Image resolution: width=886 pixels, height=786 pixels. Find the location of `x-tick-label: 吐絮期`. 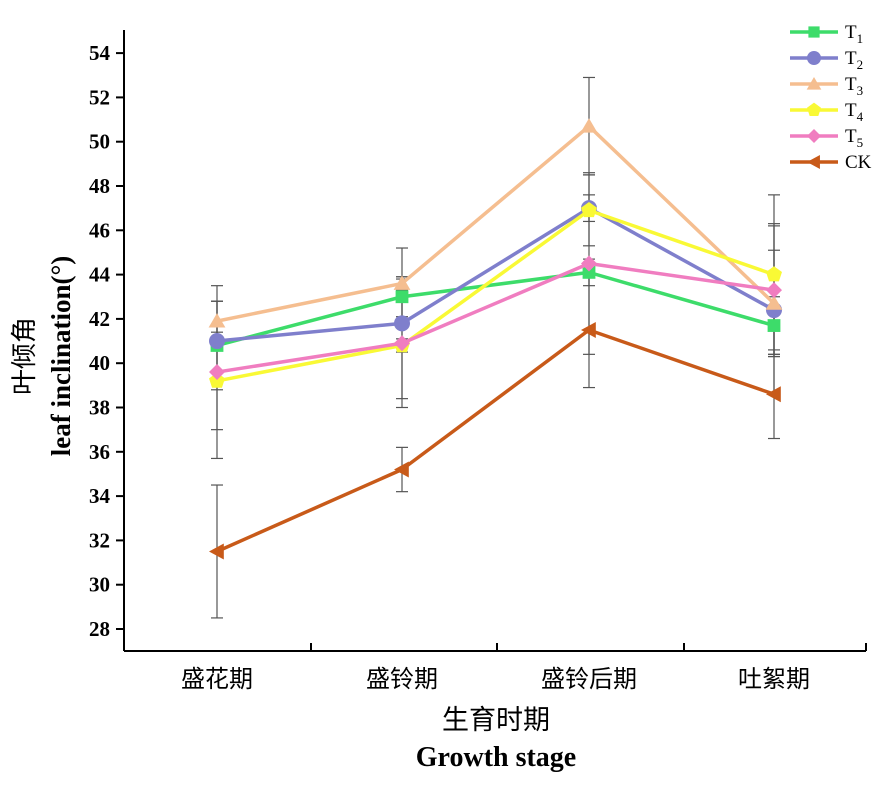

x-tick-label: 吐絮期 is located at coordinates (774, 679).